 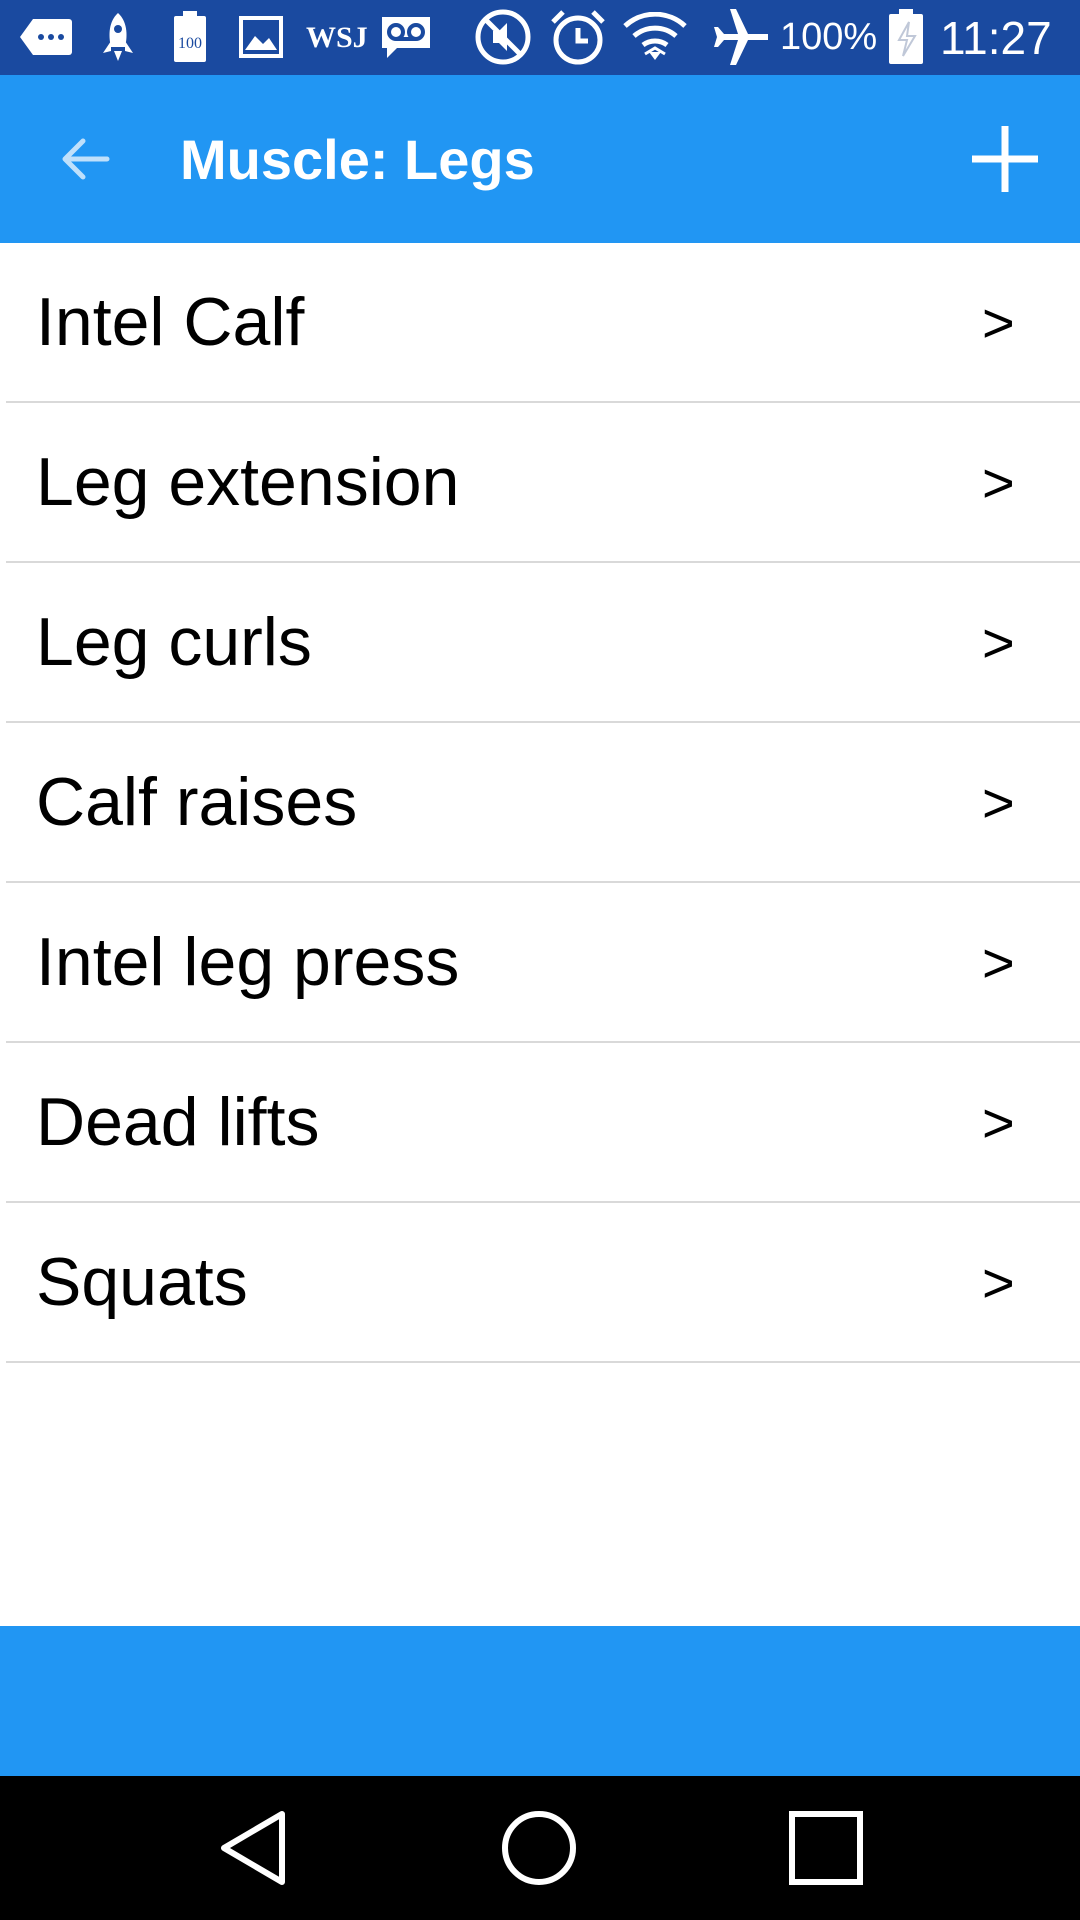 I want to click on list-item: Squats >, so click(x=543, y=1283).